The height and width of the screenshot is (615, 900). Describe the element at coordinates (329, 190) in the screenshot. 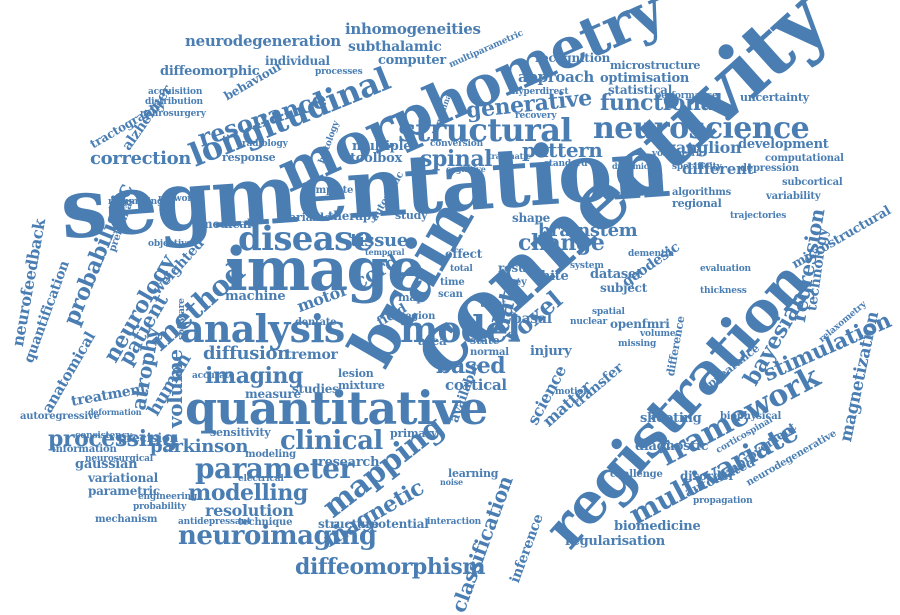

I see `word: template` at that location.